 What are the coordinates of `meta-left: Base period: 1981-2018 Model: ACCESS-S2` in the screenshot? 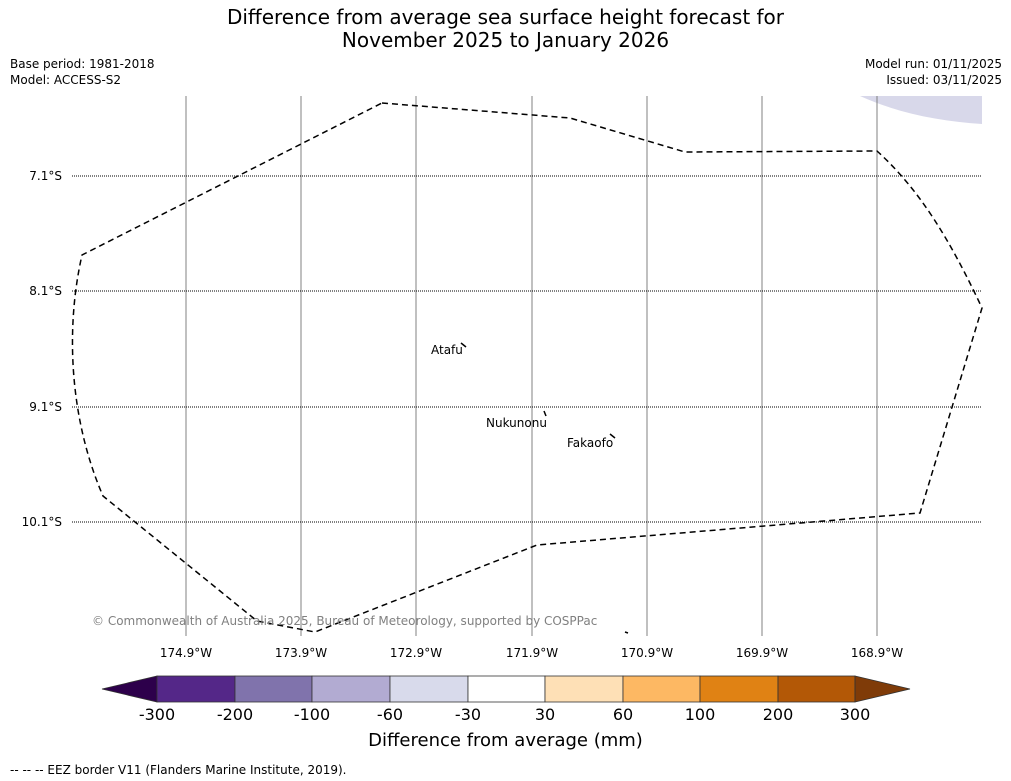 It's located at (82, 72).